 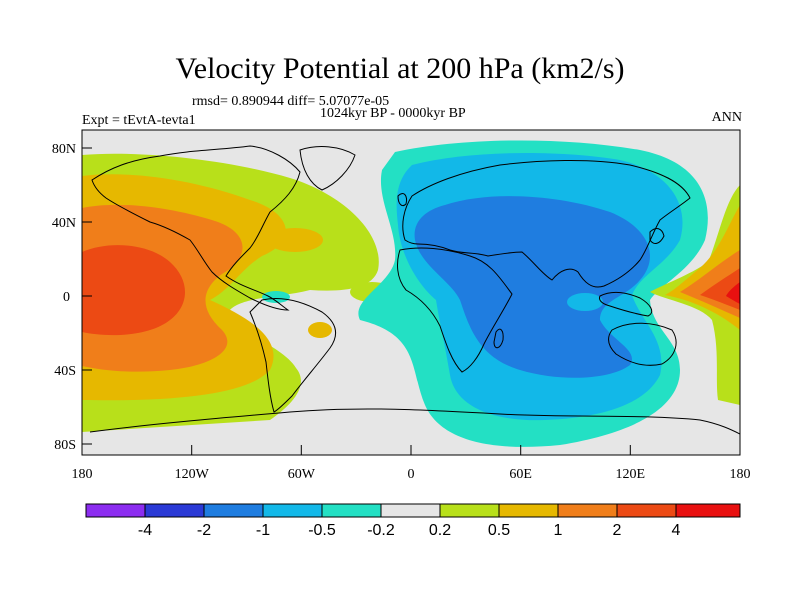 What do you see at coordinates (740, 474) in the screenshot?
I see `x-label-180e: 180` at bounding box center [740, 474].